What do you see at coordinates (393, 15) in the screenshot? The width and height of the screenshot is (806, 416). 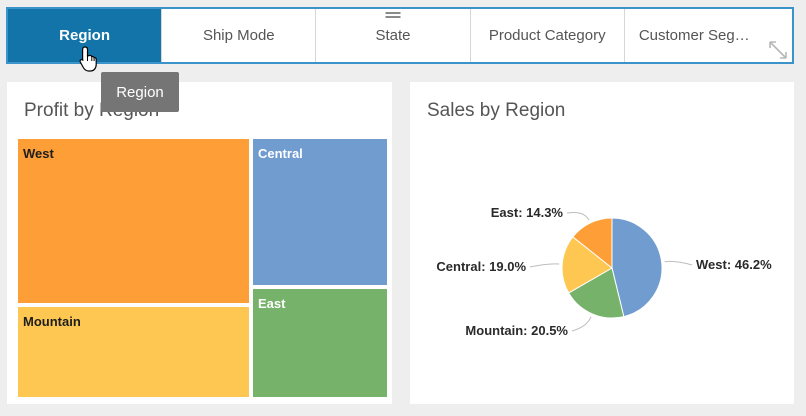 I see `drag-handle-icon` at bounding box center [393, 15].